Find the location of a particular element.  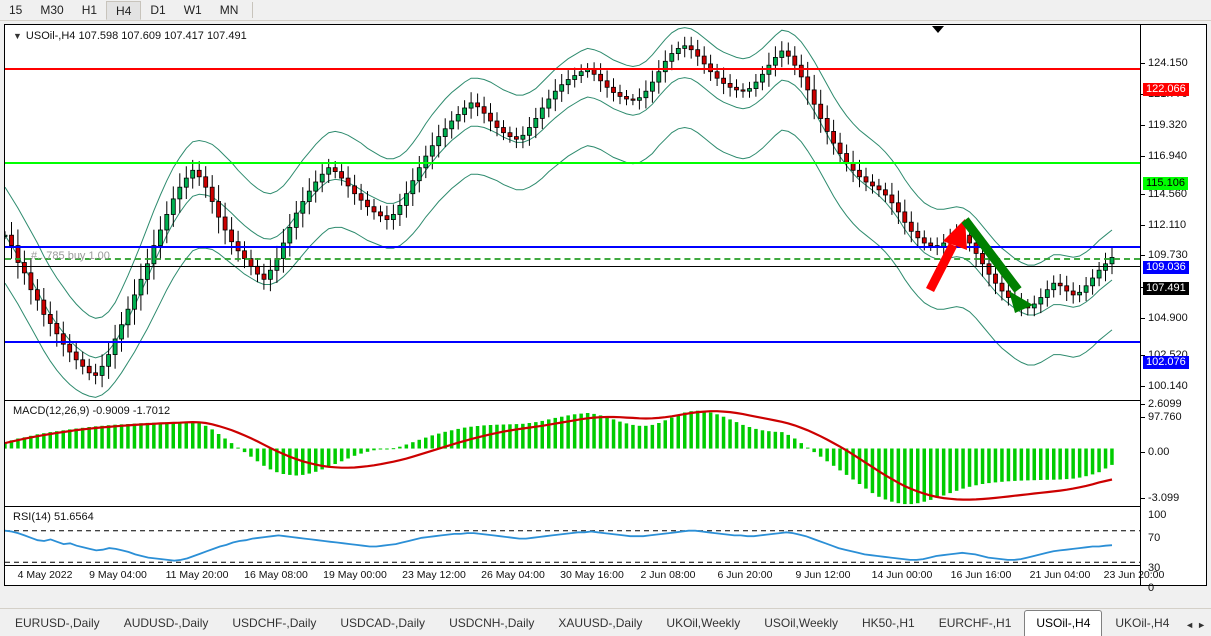

price-badge-upper-blue: 109.036 is located at coordinates (1166, 267).